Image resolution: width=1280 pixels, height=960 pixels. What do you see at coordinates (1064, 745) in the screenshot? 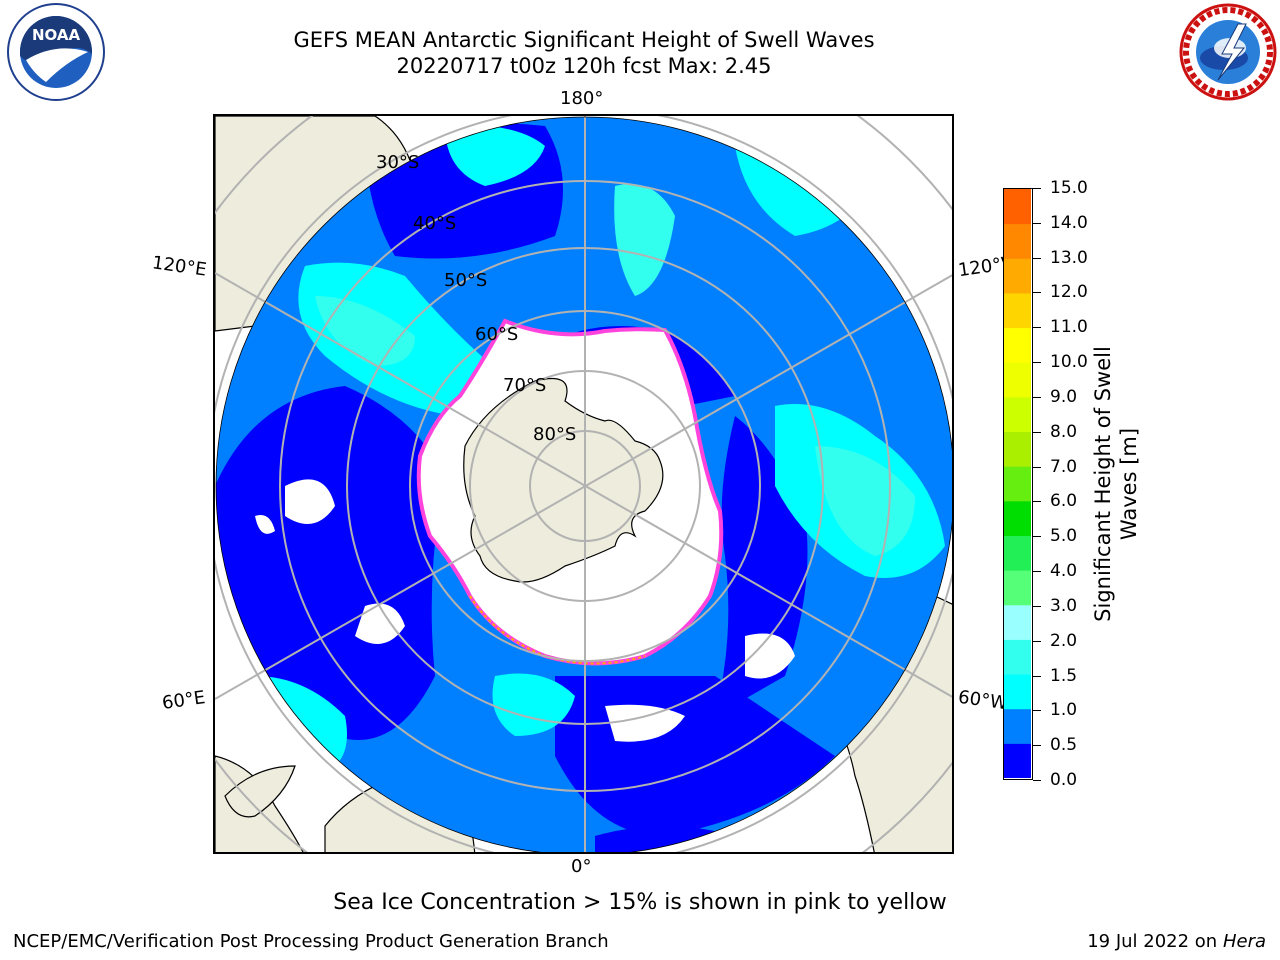
I see `colorbar-tick-label: 0.5` at bounding box center [1064, 745].